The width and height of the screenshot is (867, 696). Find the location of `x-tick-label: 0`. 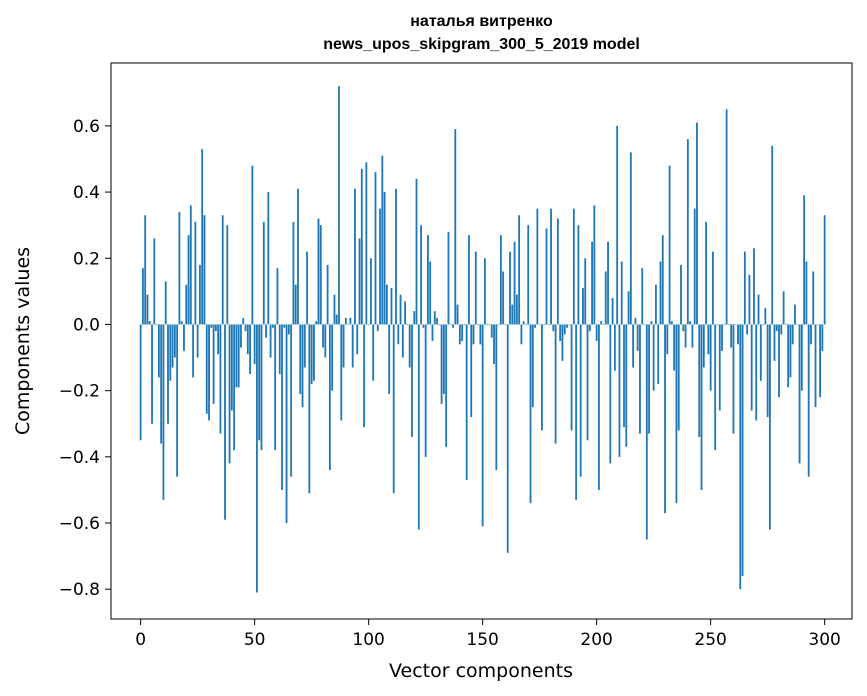

x-tick-label: 0 is located at coordinates (140, 640).